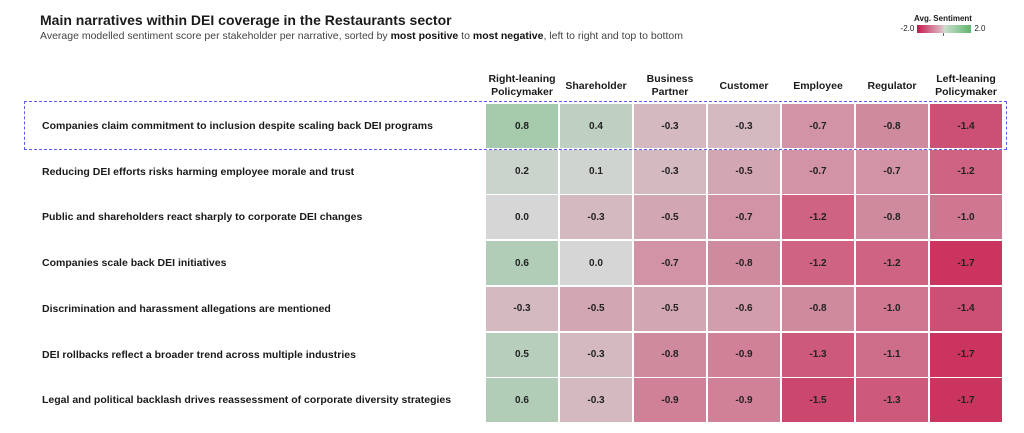 This screenshot has height=433, width=1024. I want to click on subtitle-suffix: , left to right and top to bottom, so click(613, 36).